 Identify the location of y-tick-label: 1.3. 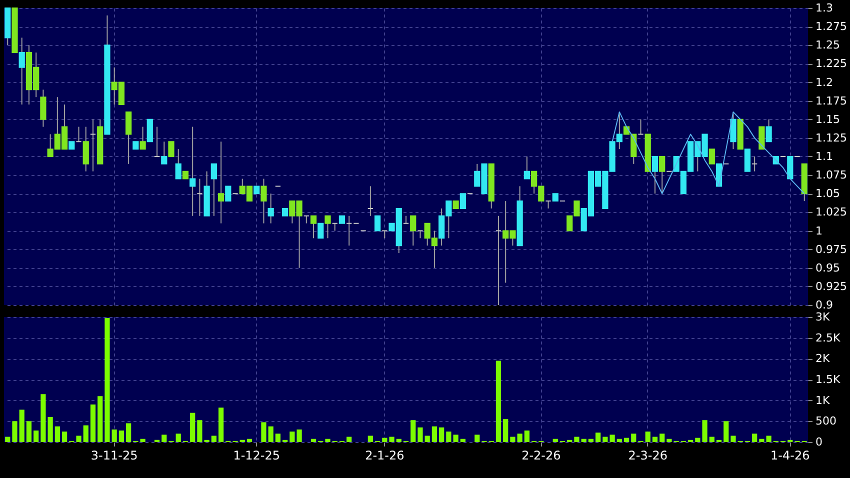
(824, 8).